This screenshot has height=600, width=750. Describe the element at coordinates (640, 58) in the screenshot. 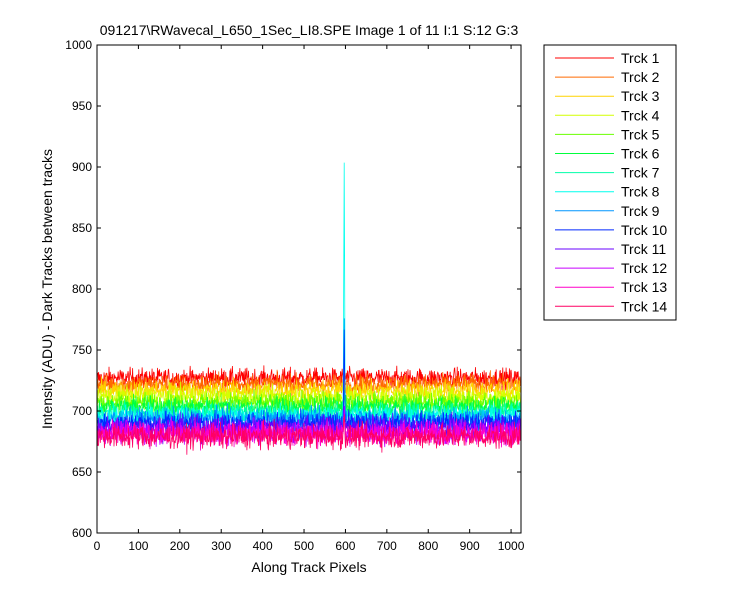

I see `legend-label: Trck 1` at that location.